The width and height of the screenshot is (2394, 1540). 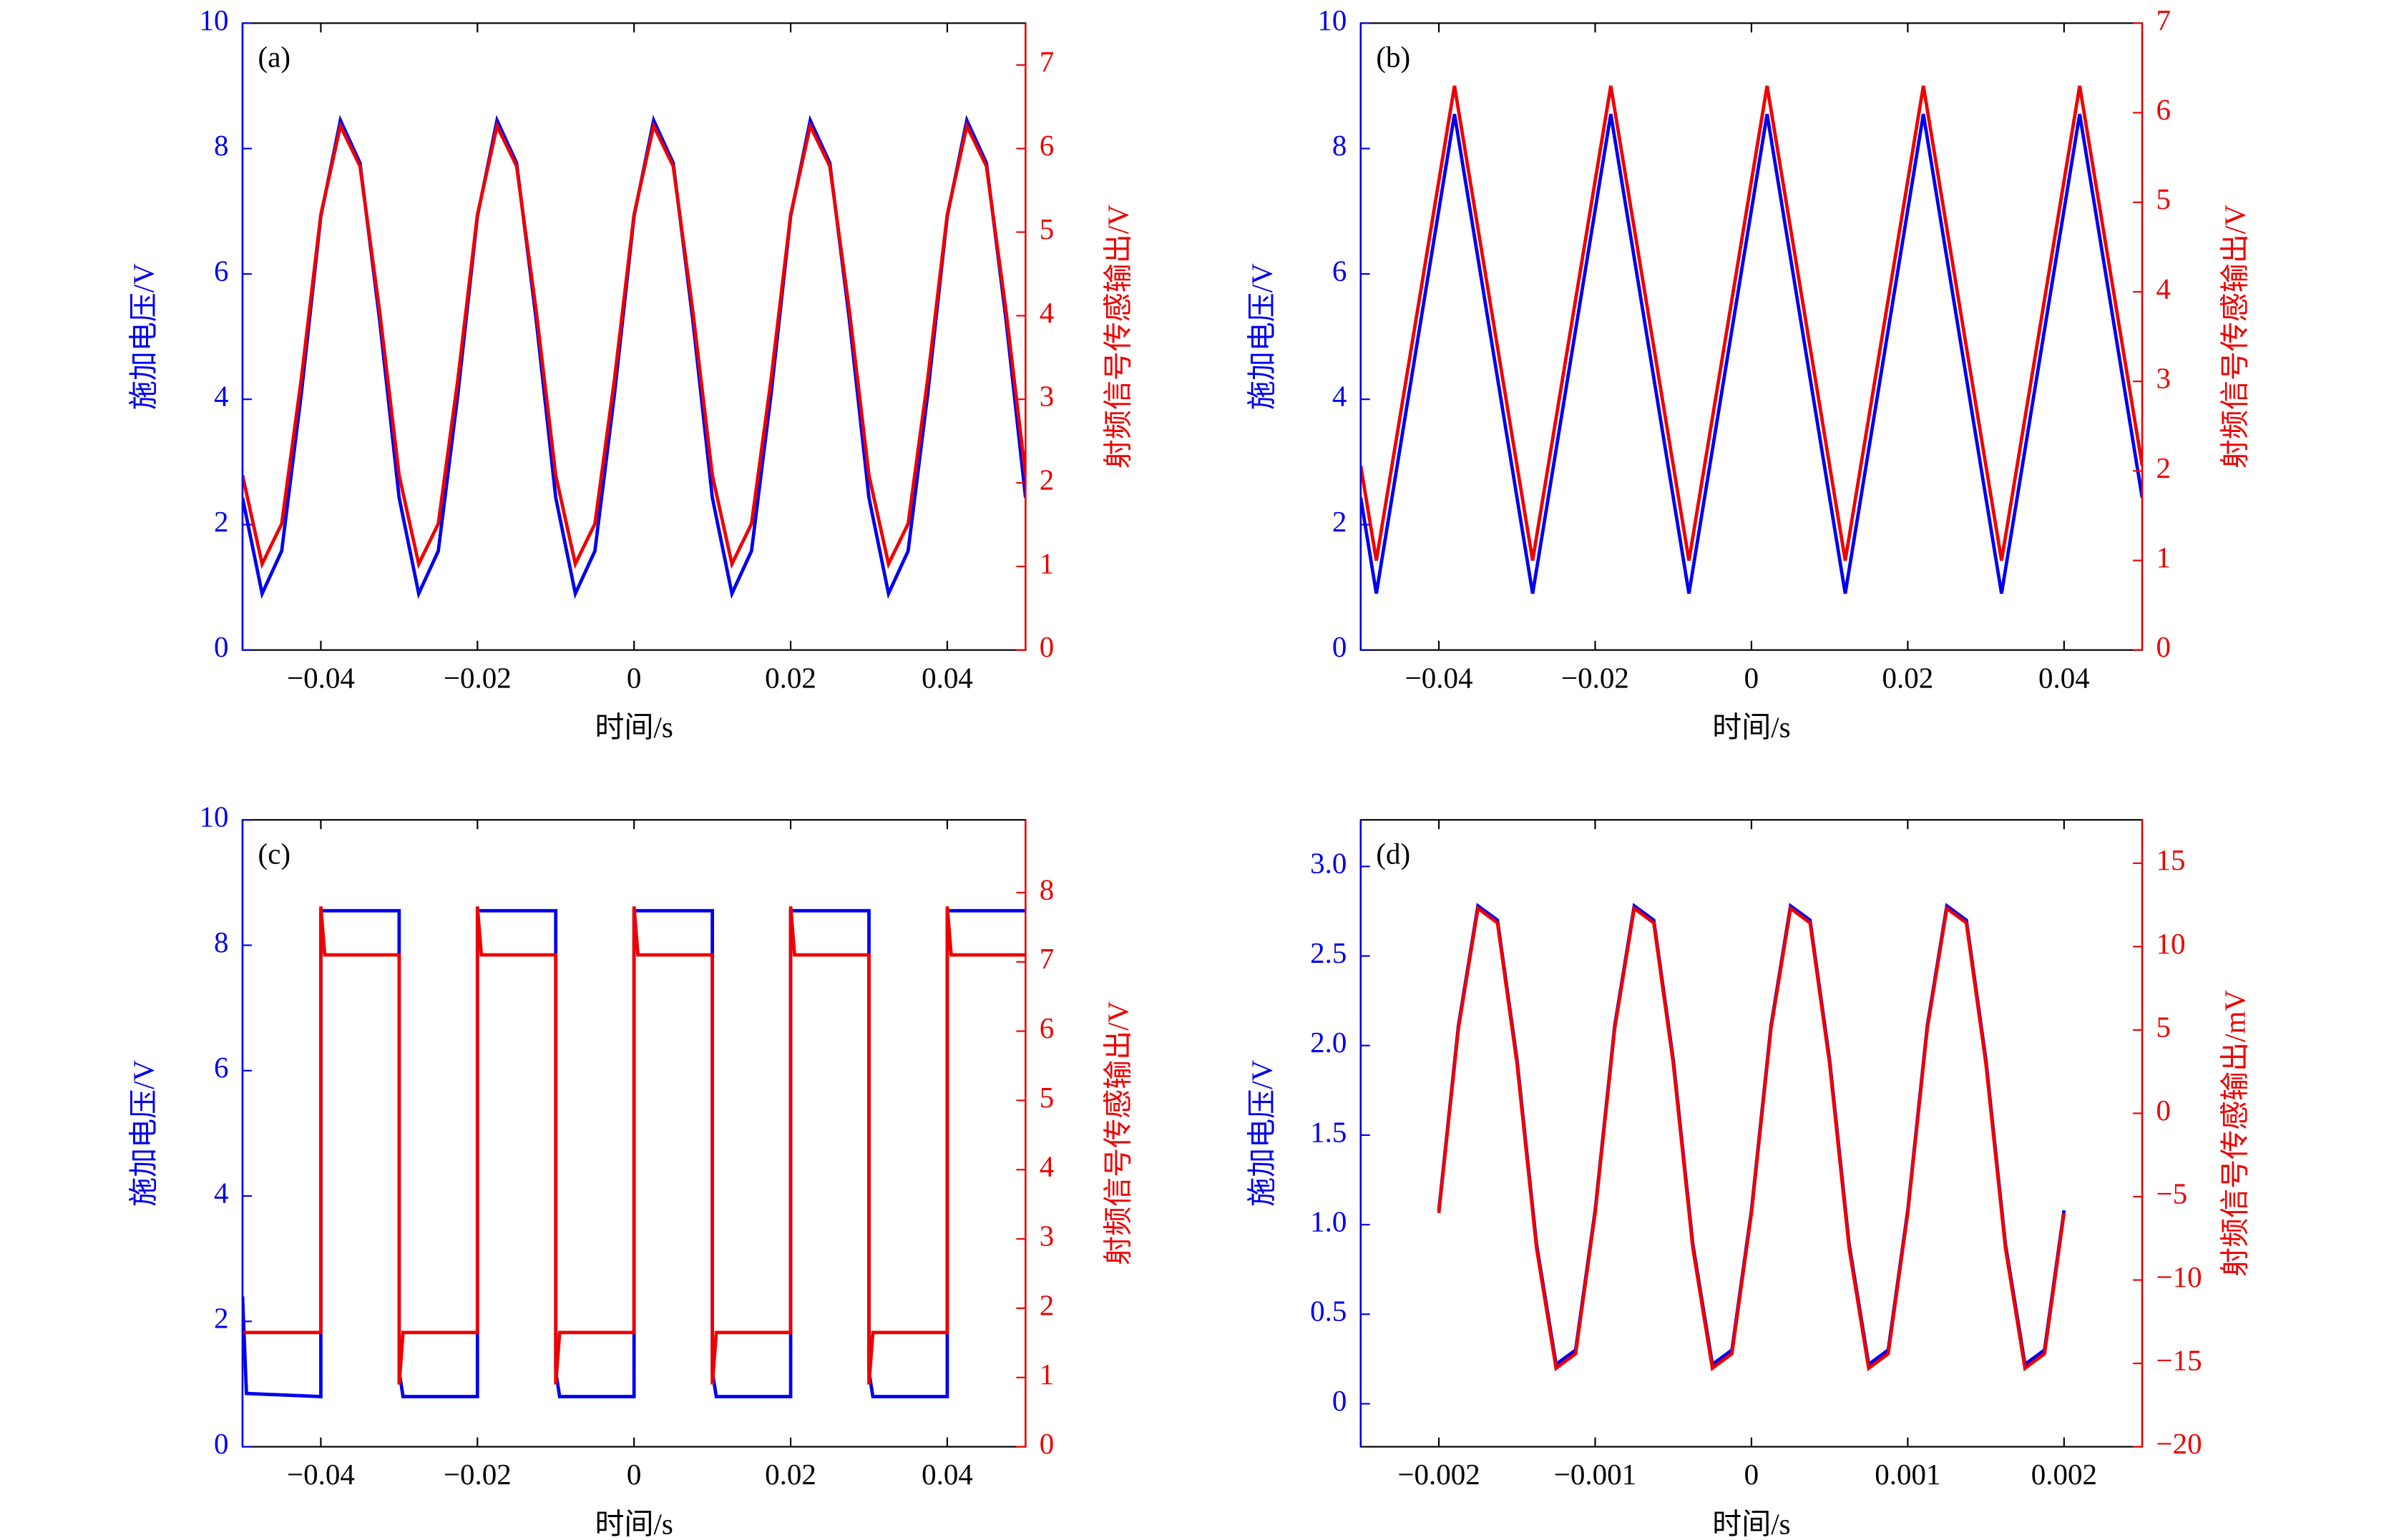 I want to click on panel-label: (b), so click(x=1393, y=57).